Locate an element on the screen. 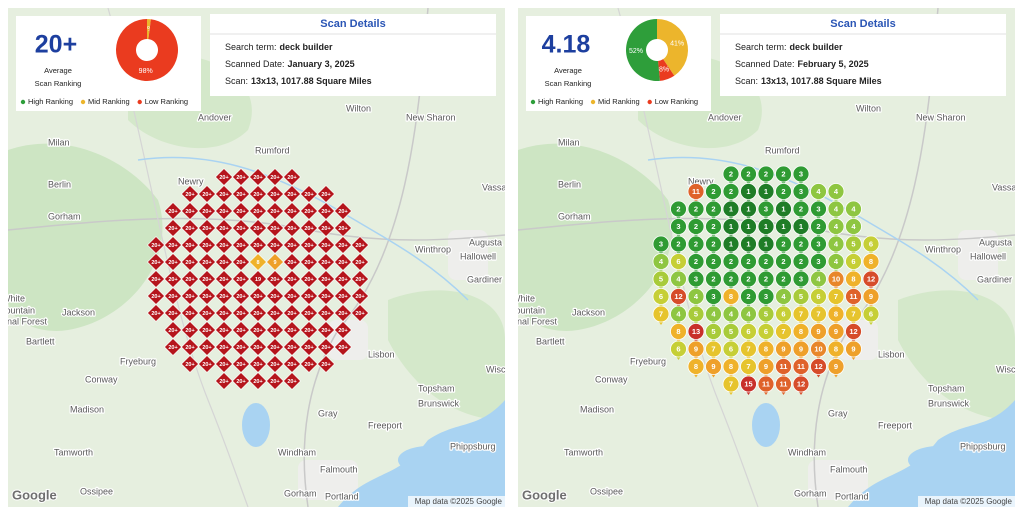  rank-pin: 13 is located at coordinates (696, 333).